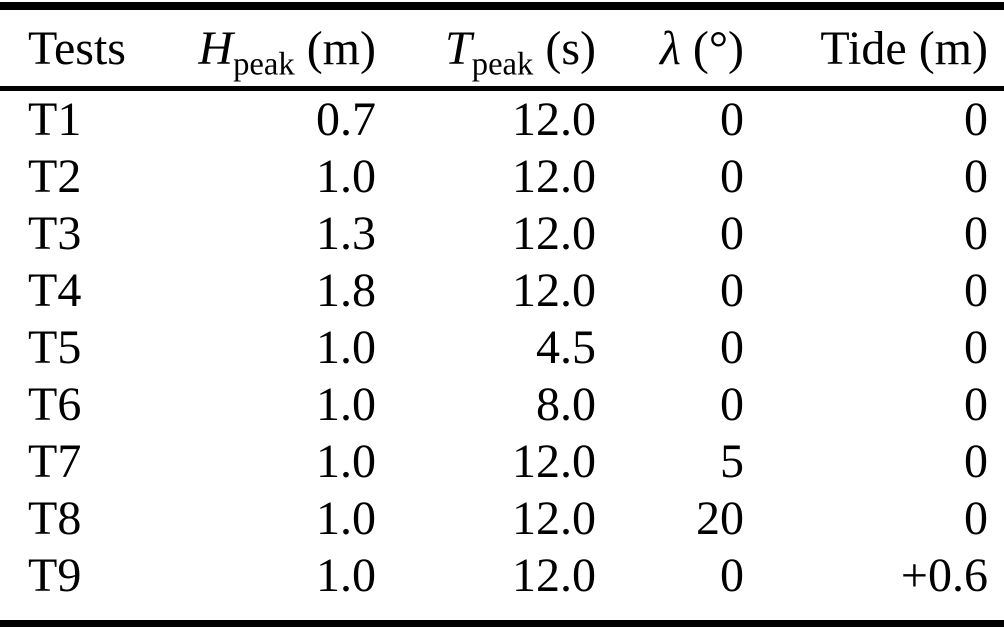 Image resolution: width=1004 pixels, height=630 pixels. I want to click on col-header-hpeak: Hpeak (m), so click(275, 48).